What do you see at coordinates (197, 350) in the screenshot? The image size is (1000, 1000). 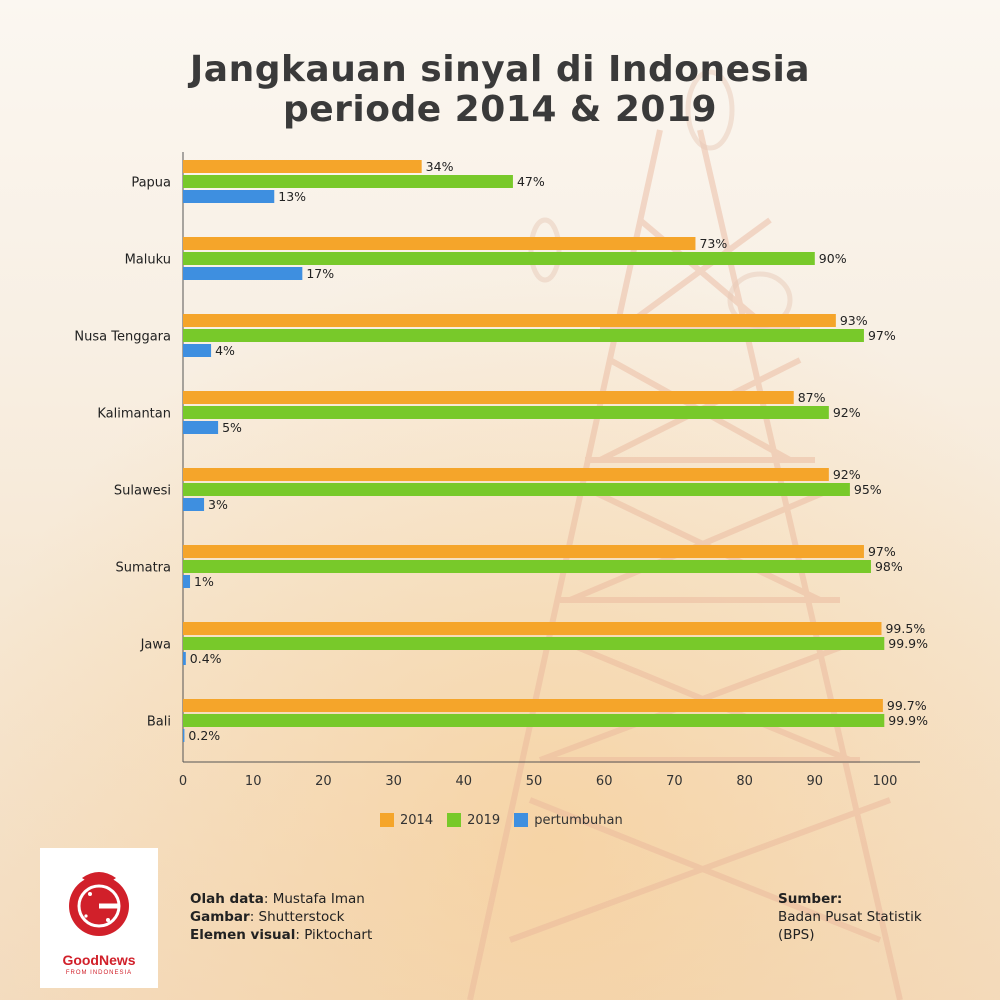 I see `bar-pertumbuhan-nusa-tenggara` at bounding box center [197, 350].